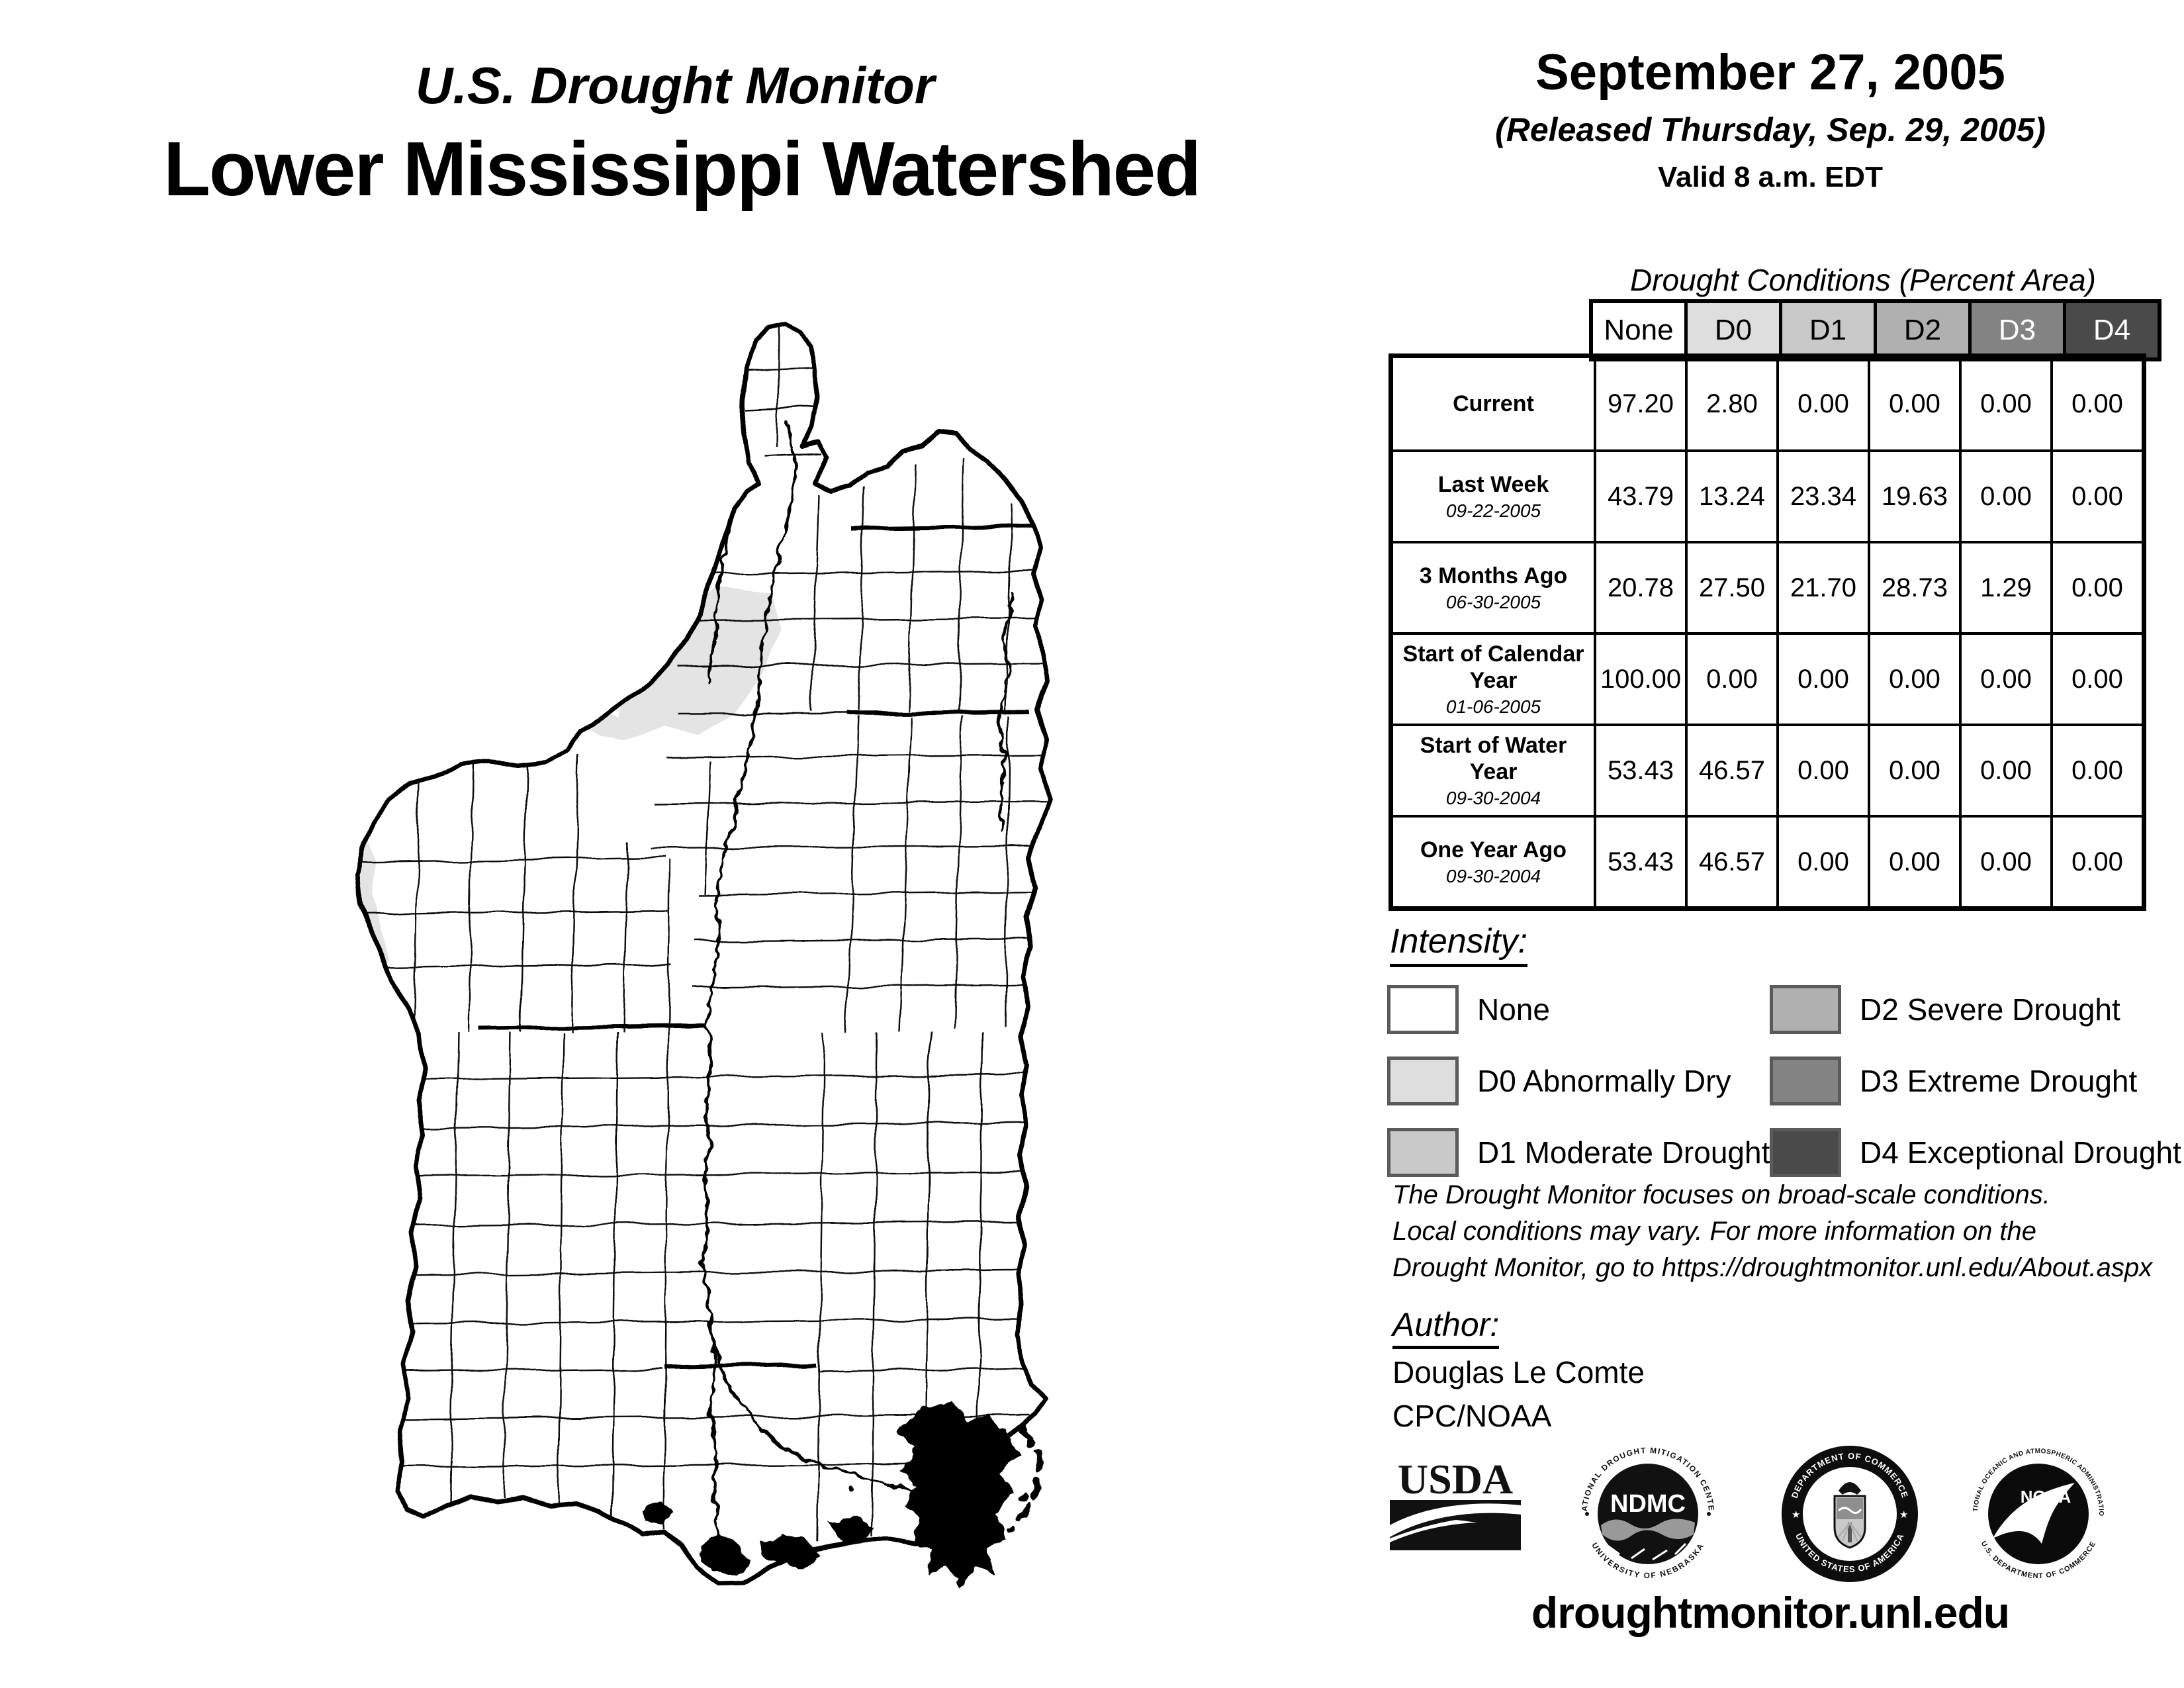 The height and width of the screenshot is (1688, 2184). I want to click on legend-item-d3: D3 Extreme Drought, so click(1954, 1080).